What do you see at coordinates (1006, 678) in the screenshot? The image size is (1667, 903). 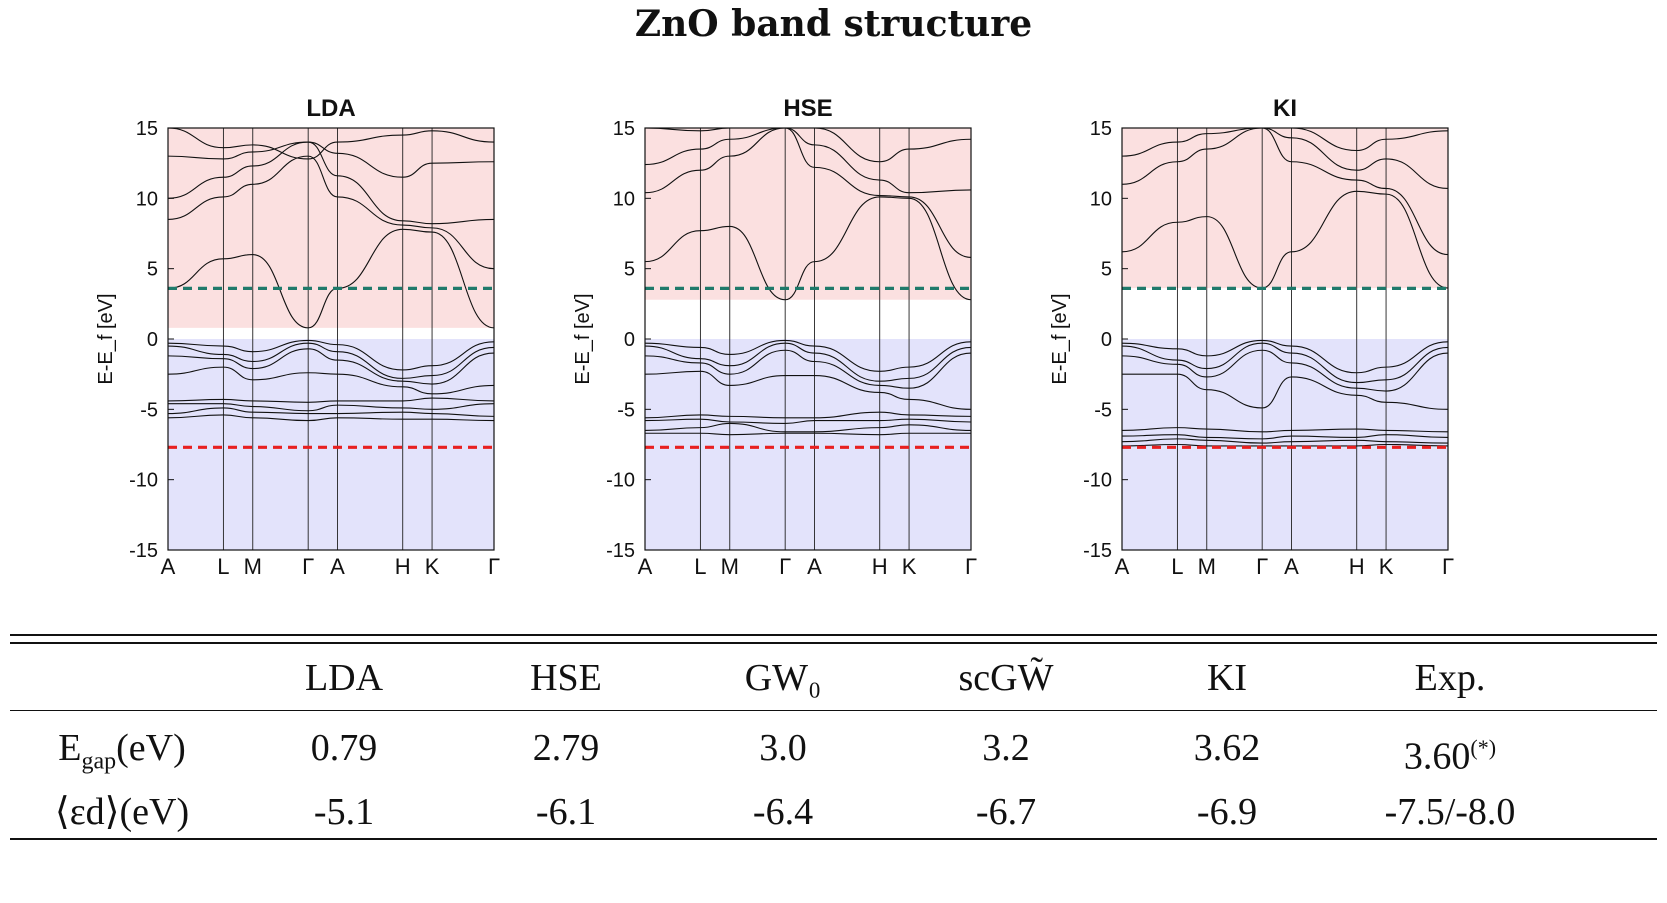 I see `header-cell: scGW̃` at bounding box center [1006, 678].